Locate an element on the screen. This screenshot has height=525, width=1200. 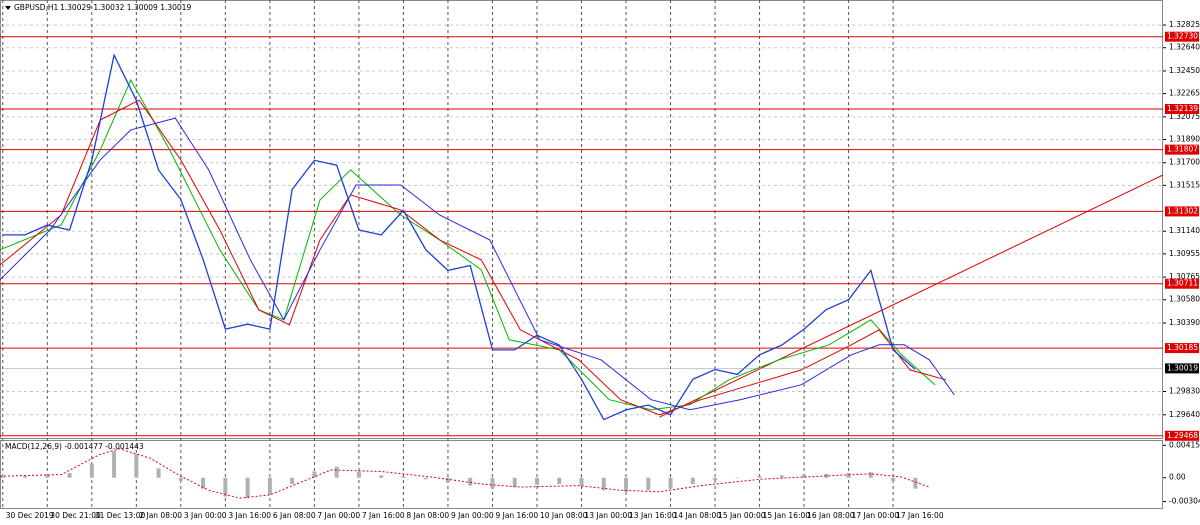
y-tick-label: 1.32640 is located at coordinates (1184, 47).